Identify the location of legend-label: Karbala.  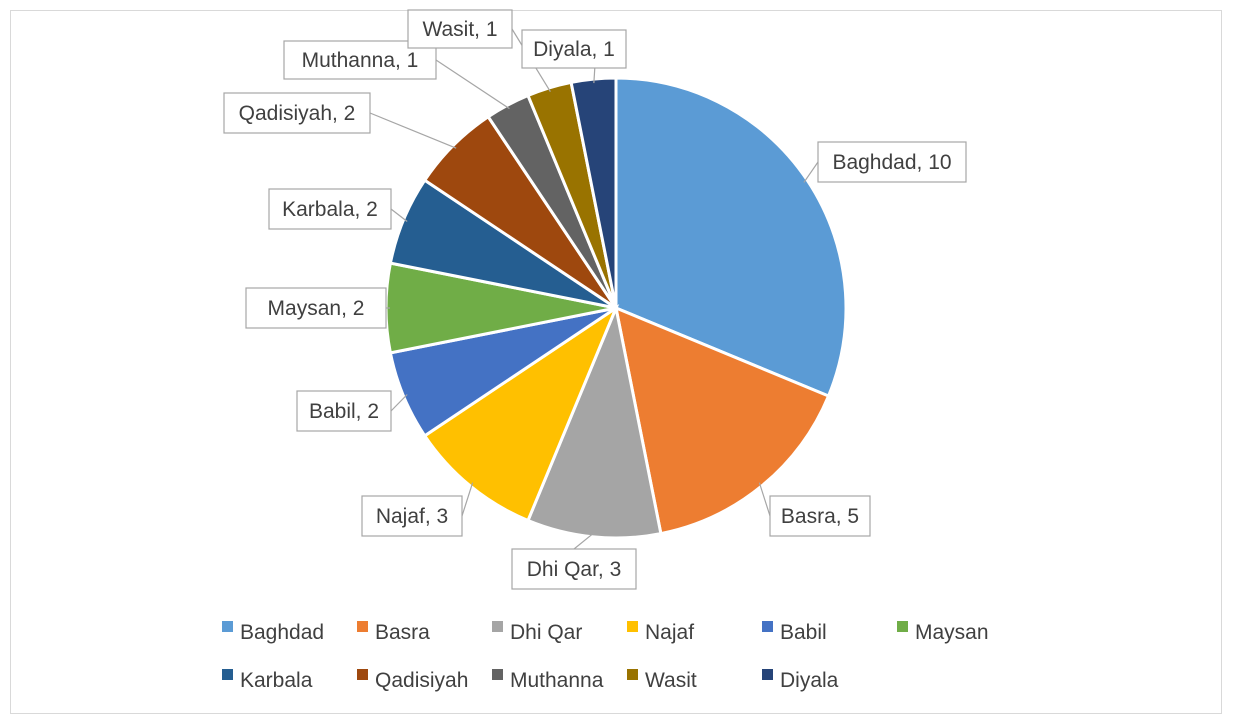
(276, 680).